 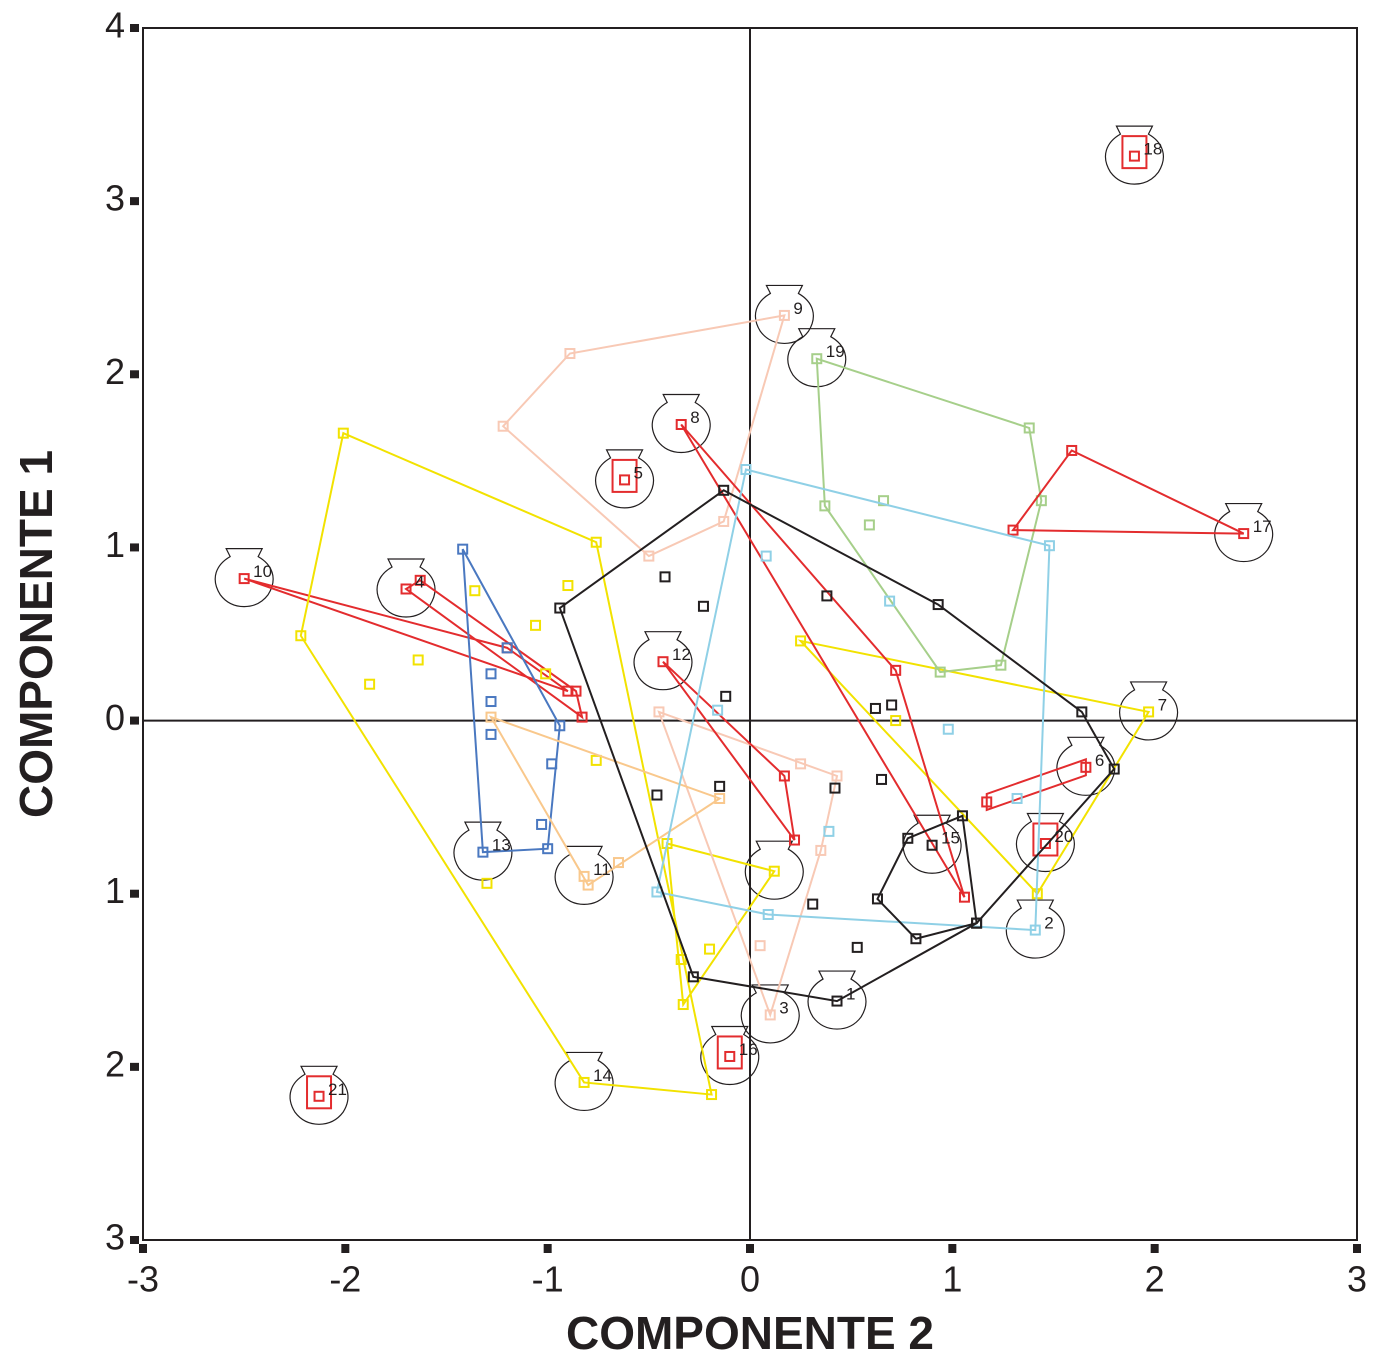 What do you see at coordinates (797, 308) in the screenshot?
I see `group-label: 9` at bounding box center [797, 308].